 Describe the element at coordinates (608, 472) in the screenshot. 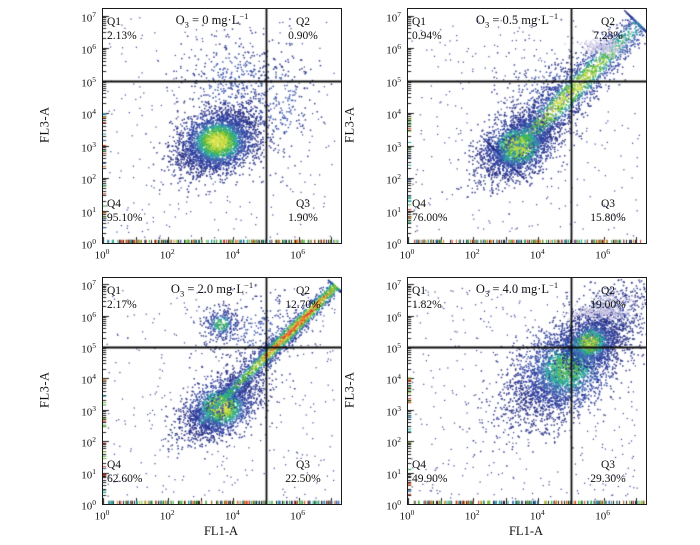

I see `quadrant-q3: Q3 29.30%` at that location.